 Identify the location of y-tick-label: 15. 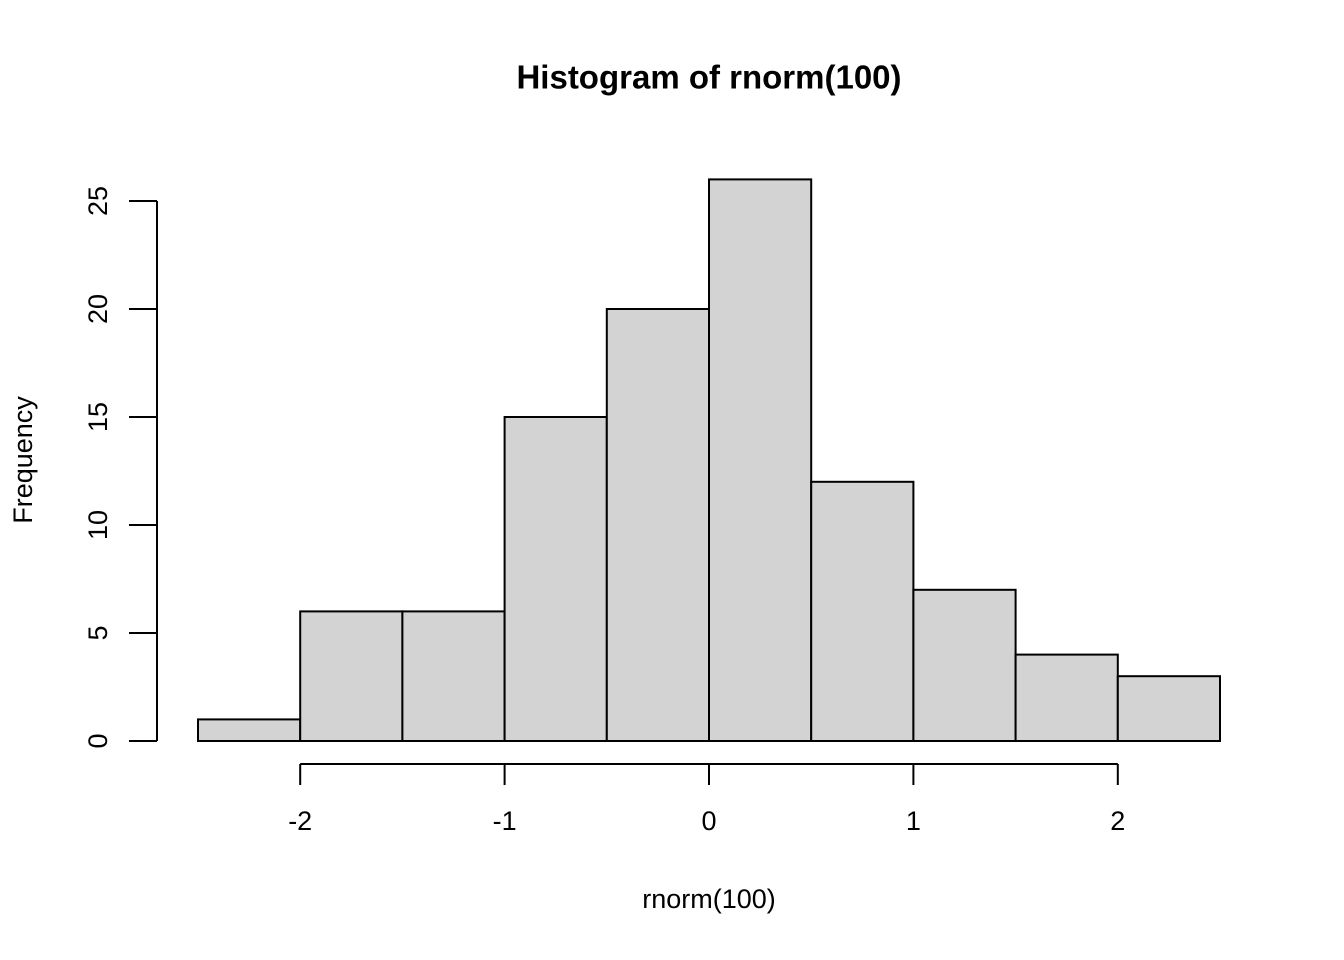
(98, 417).